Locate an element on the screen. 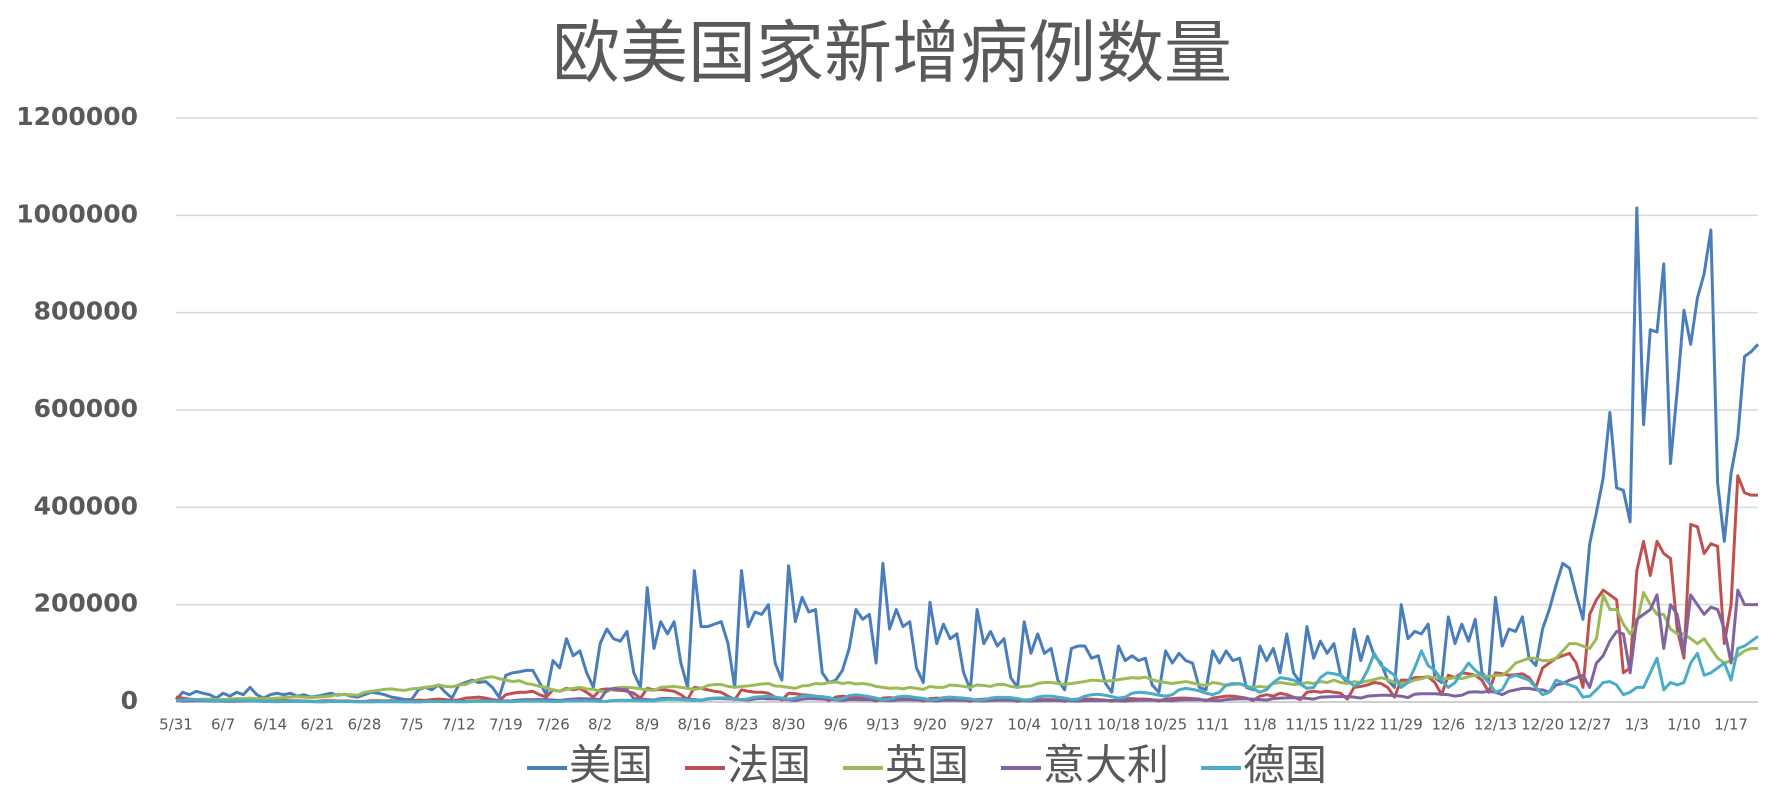 This screenshot has width=1776, height=808. y-tick-label: 800000 is located at coordinates (86, 311).